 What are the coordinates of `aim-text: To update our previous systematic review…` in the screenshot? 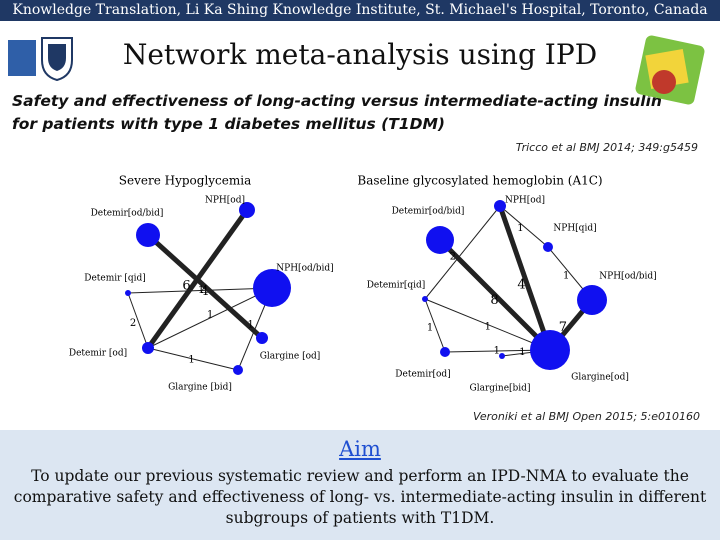 It's located at (360, 476).